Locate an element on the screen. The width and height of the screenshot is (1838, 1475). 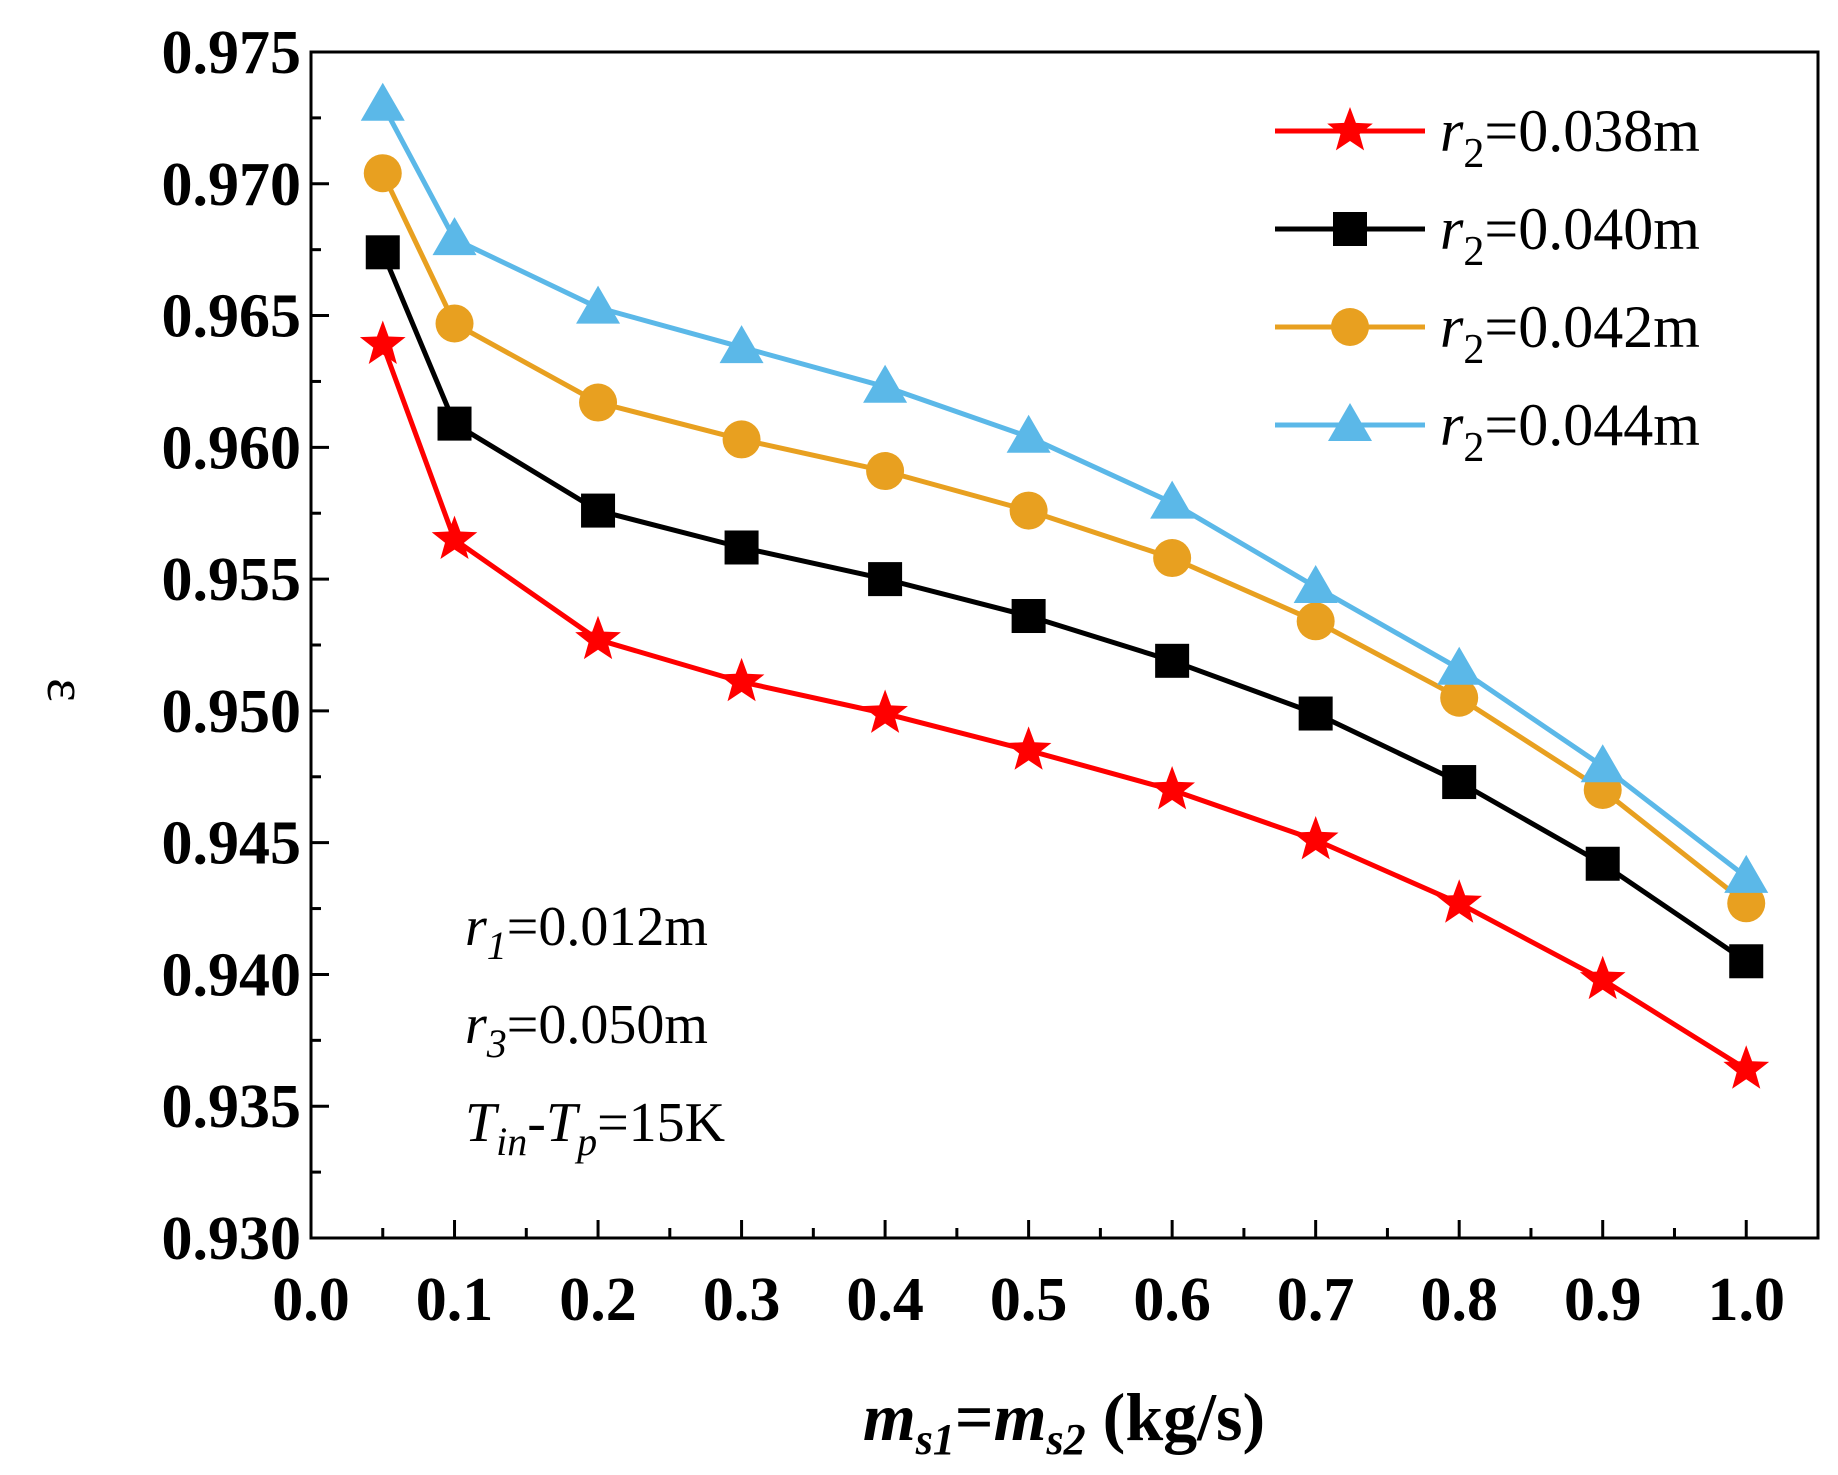
legend-label: r2=0.042m is located at coordinates (1570, 333).